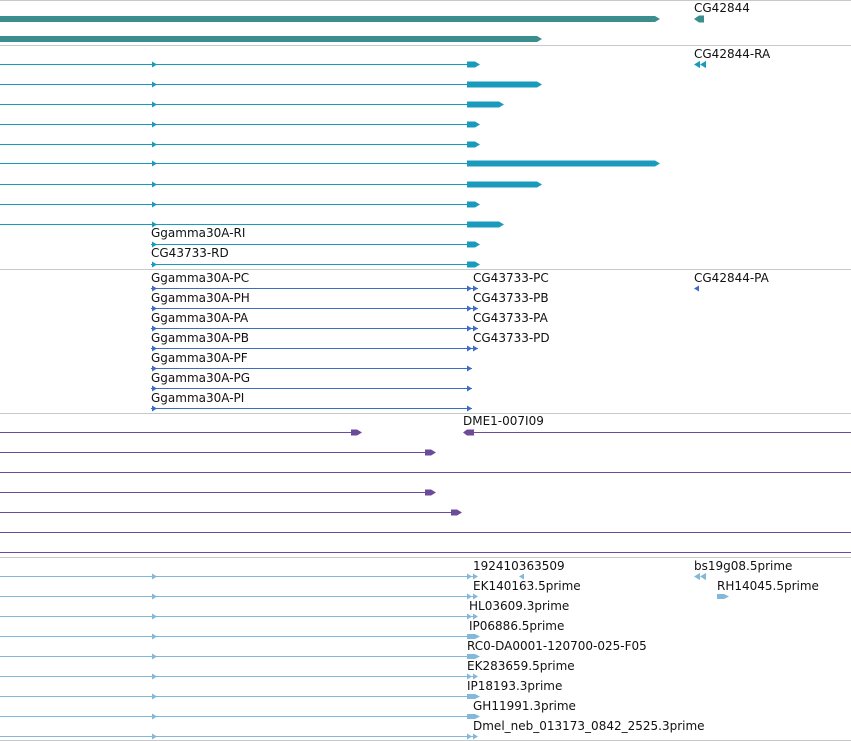 The height and width of the screenshot is (741, 851). Describe the element at coordinates (743, 566) in the screenshot. I see `est-label: bs19g08.5prime` at that location.